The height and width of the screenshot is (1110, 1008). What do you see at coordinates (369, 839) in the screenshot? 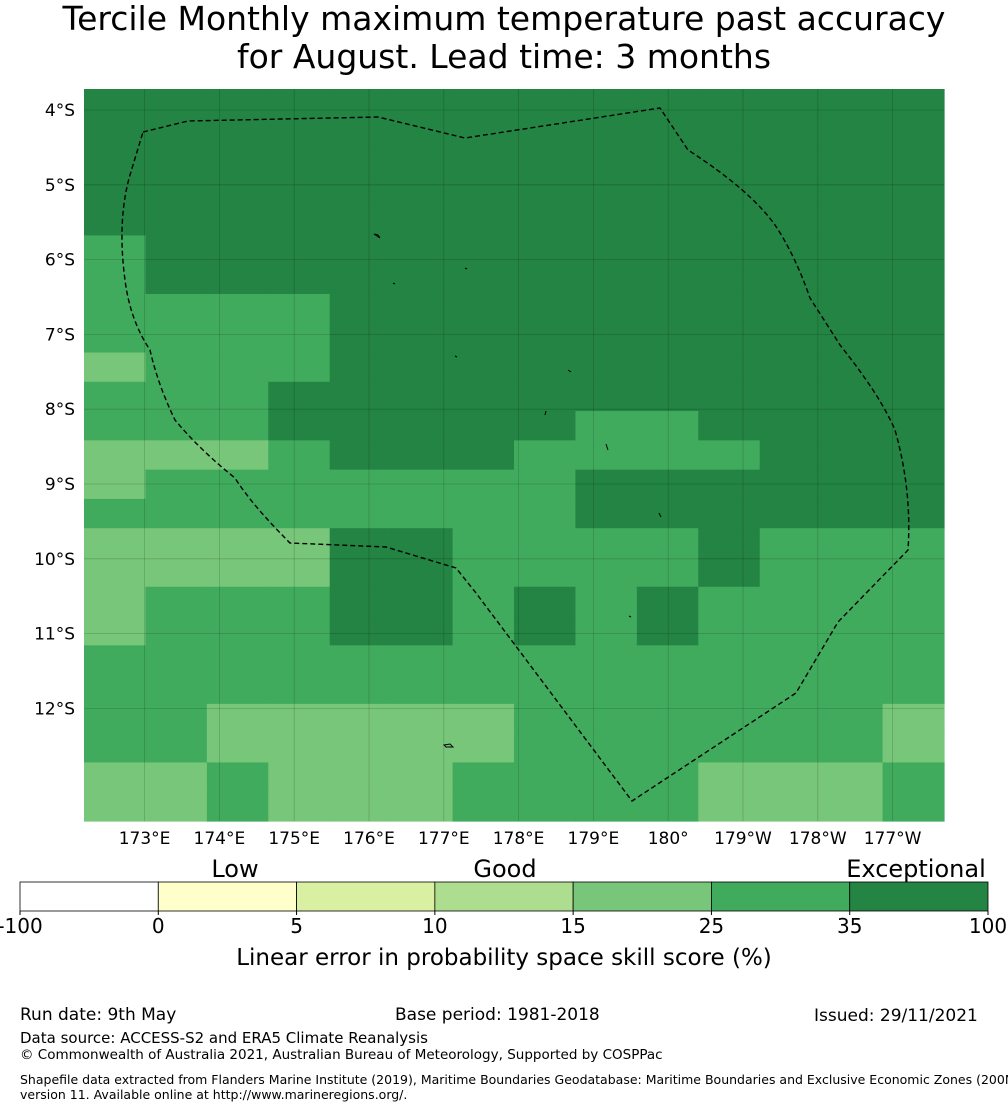
I see `longitude-label: 176°E` at bounding box center [369, 839].